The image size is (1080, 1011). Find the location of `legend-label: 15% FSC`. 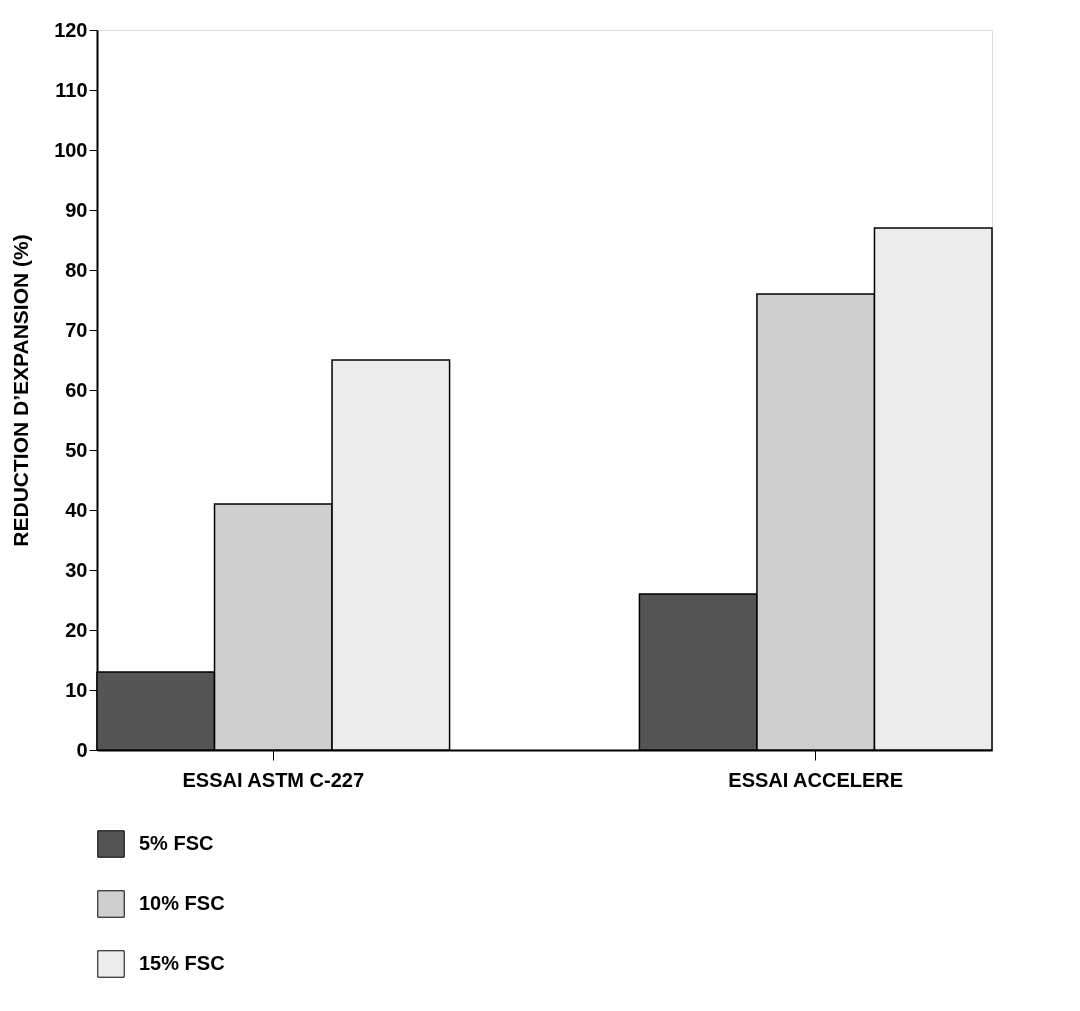

legend-label: 15% FSC is located at coordinates (182, 963).